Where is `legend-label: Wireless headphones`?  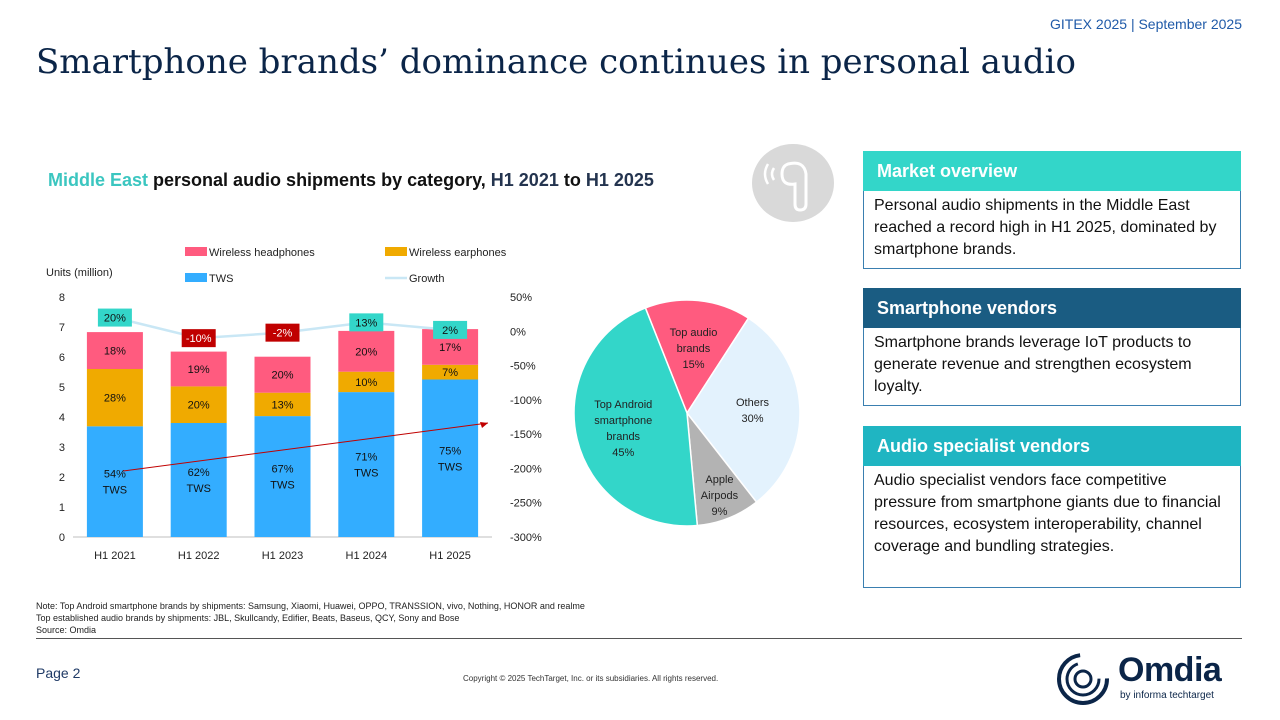
legend-label: Wireless headphones is located at coordinates (262, 253).